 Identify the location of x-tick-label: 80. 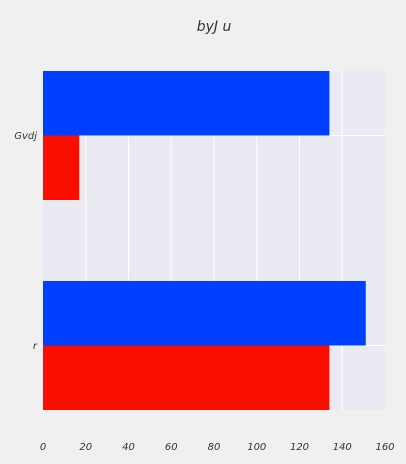
(214, 447).